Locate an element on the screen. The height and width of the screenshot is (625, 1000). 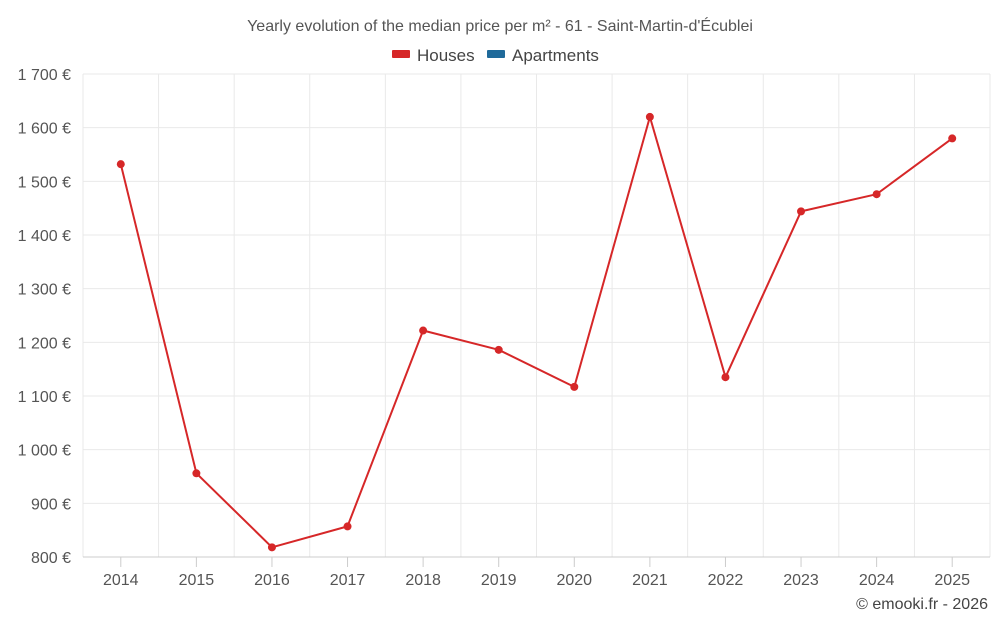
legend-label-houses: Houses is located at coordinates (446, 55).